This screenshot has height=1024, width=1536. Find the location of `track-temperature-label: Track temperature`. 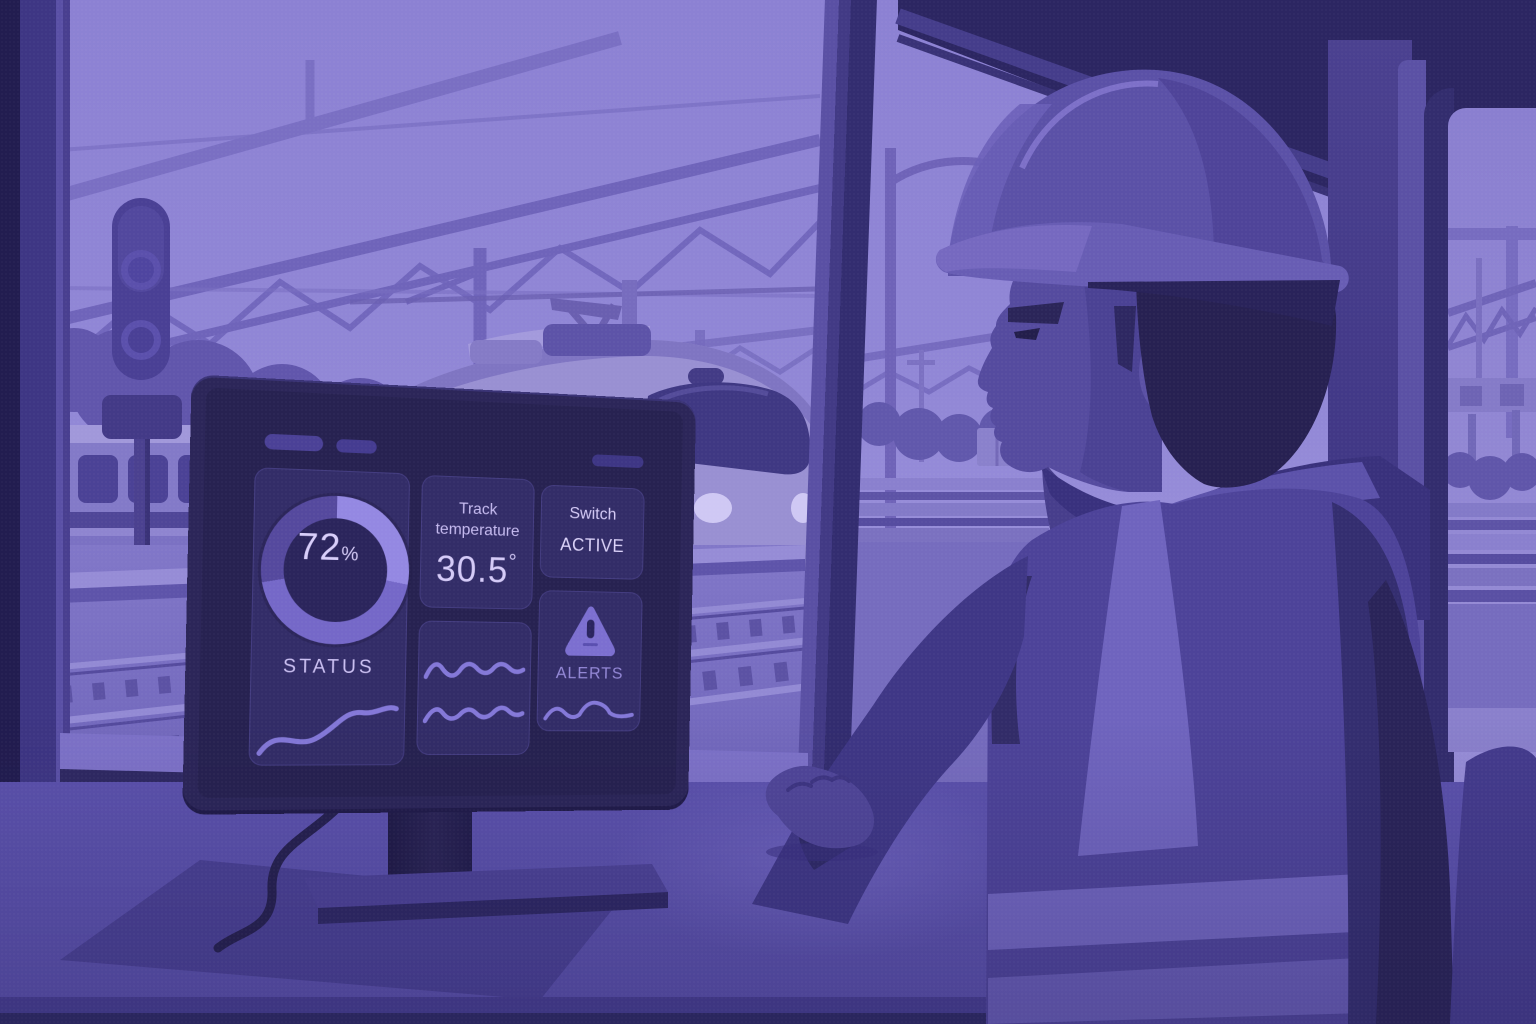

track-temperature-label: Track temperature is located at coordinates (478, 520).